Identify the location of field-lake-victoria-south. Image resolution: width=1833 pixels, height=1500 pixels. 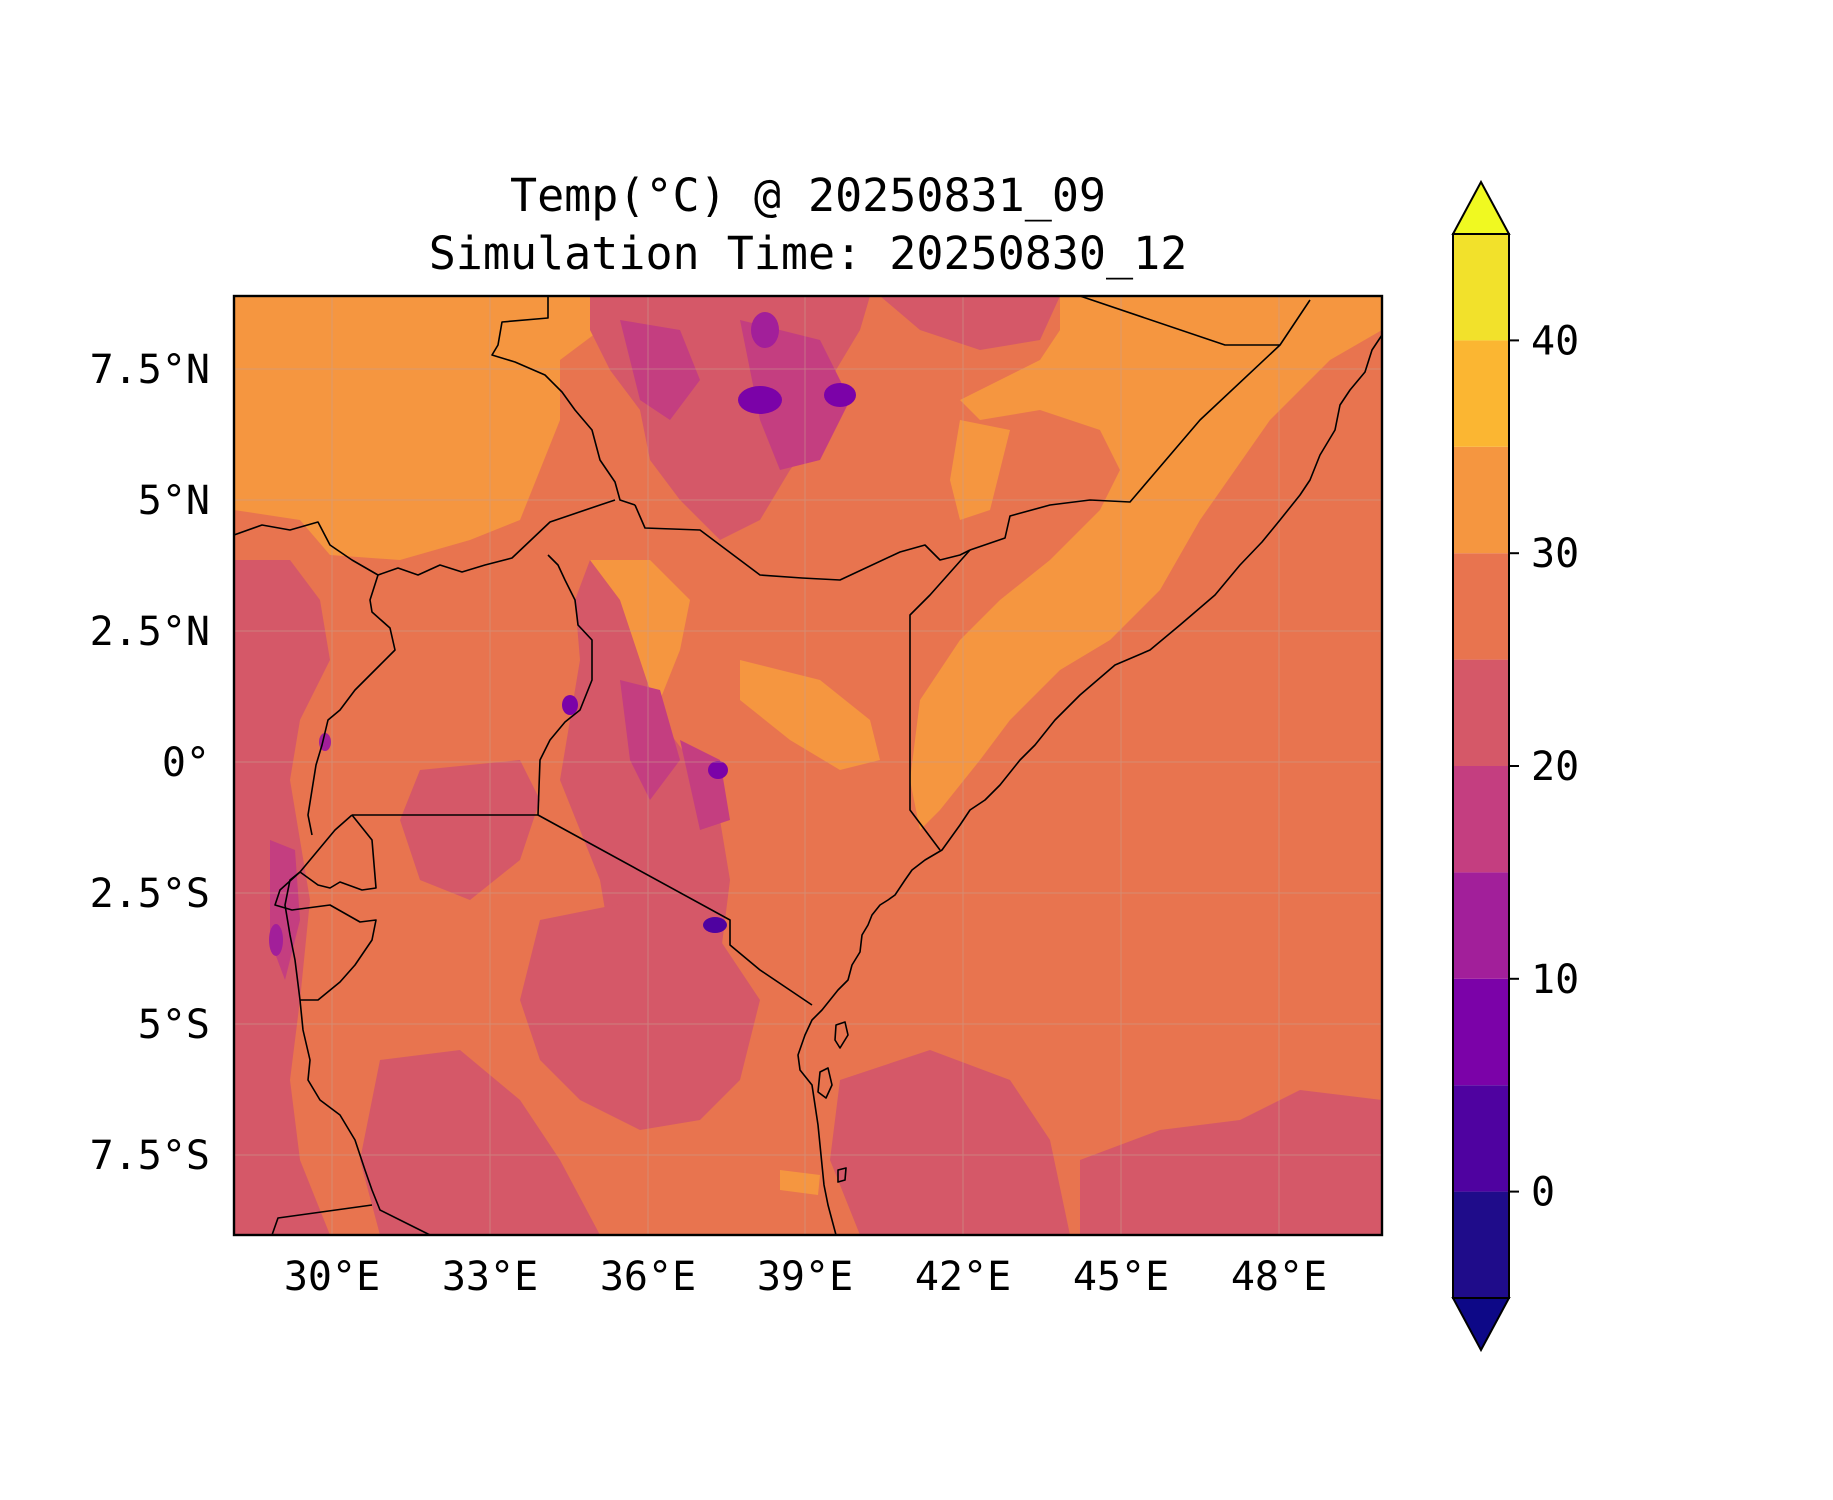
(470, 830).